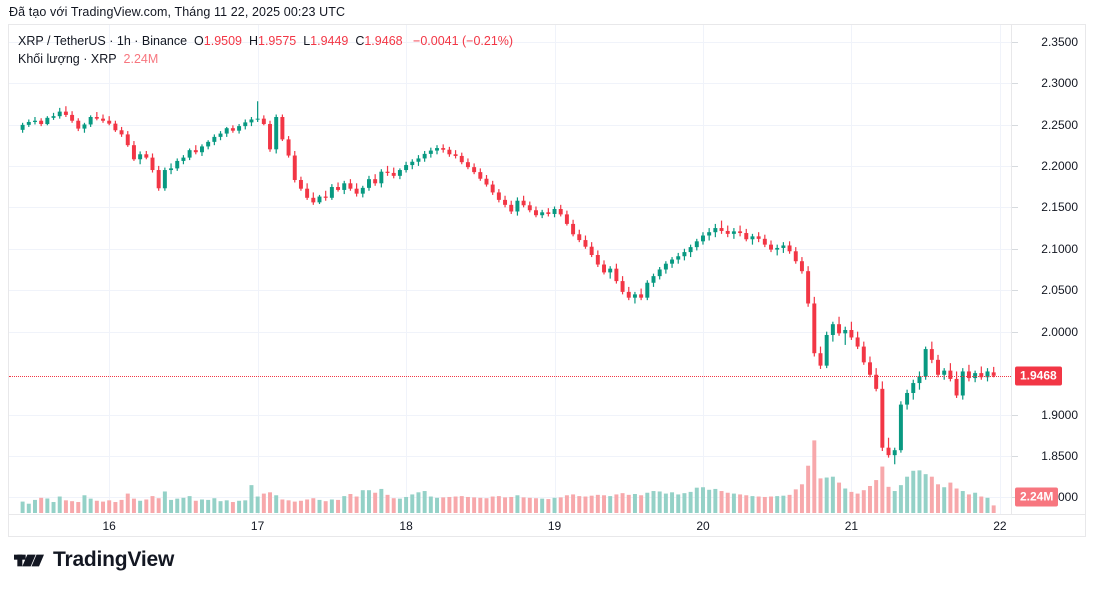  Describe the element at coordinates (1037, 497) in the screenshot. I see `current-volume-badge: 2.24M` at that location.